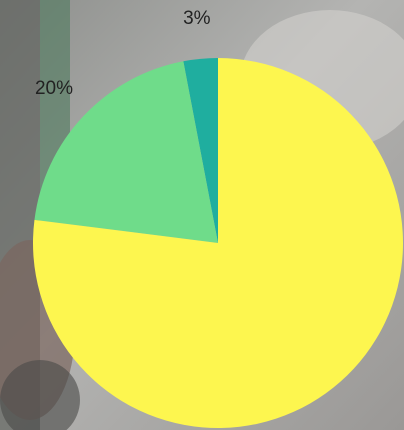 The image size is (404, 430). What do you see at coordinates (54, 88) in the screenshot?
I see `slice-label: 20%` at bounding box center [54, 88].